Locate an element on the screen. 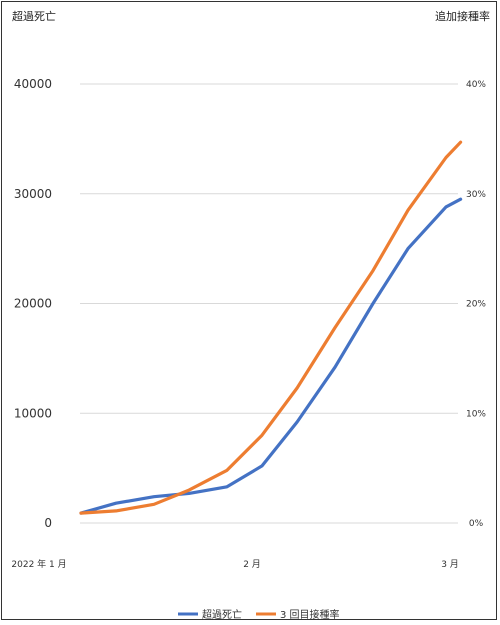 This screenshot has height=625, width=500. y-right-tick-label: 40% is located at coordinates (476, 85).